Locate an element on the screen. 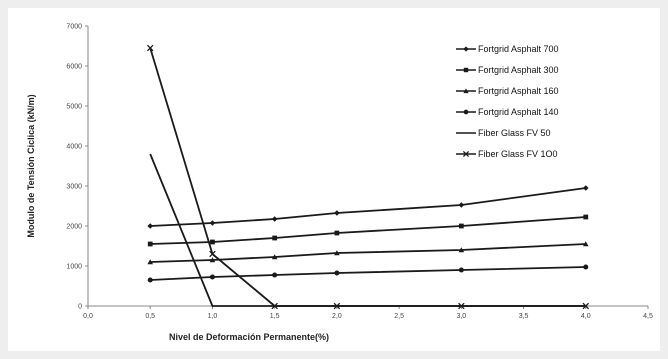 Image resolution: width=668 pixels, height=359 pixels. legend-item: Fortgrid Asphalt 160 is located at coordinates (507, 91).